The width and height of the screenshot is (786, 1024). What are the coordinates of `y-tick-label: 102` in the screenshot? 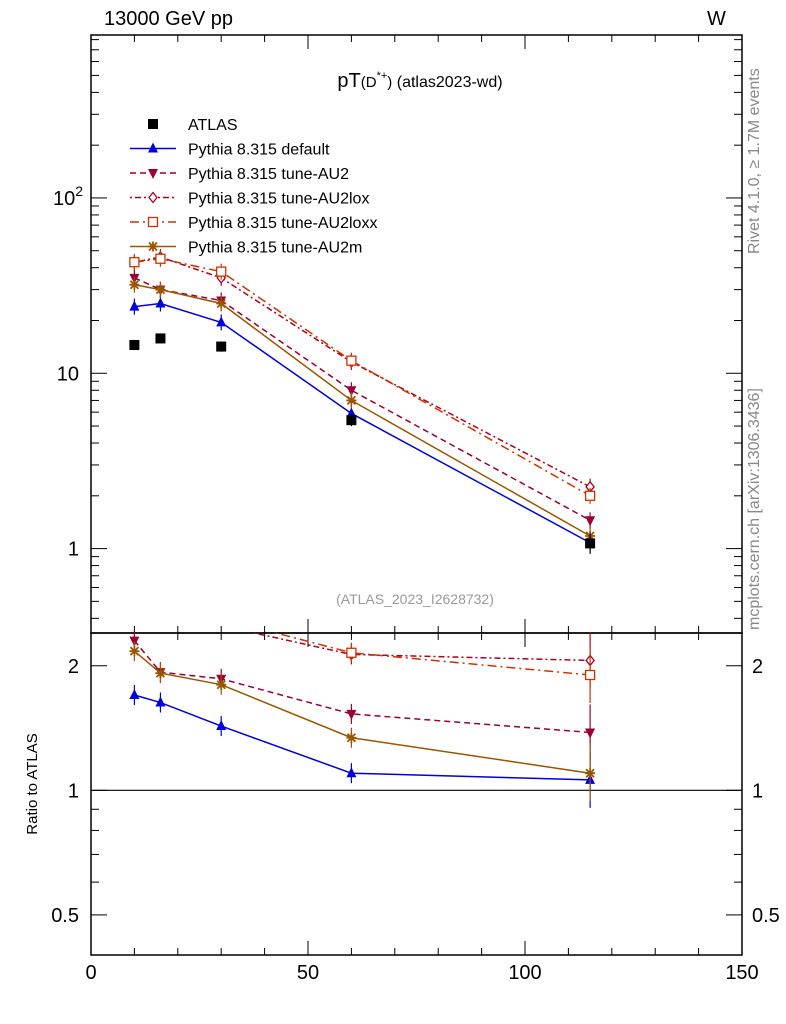 It's located at (68, 196).